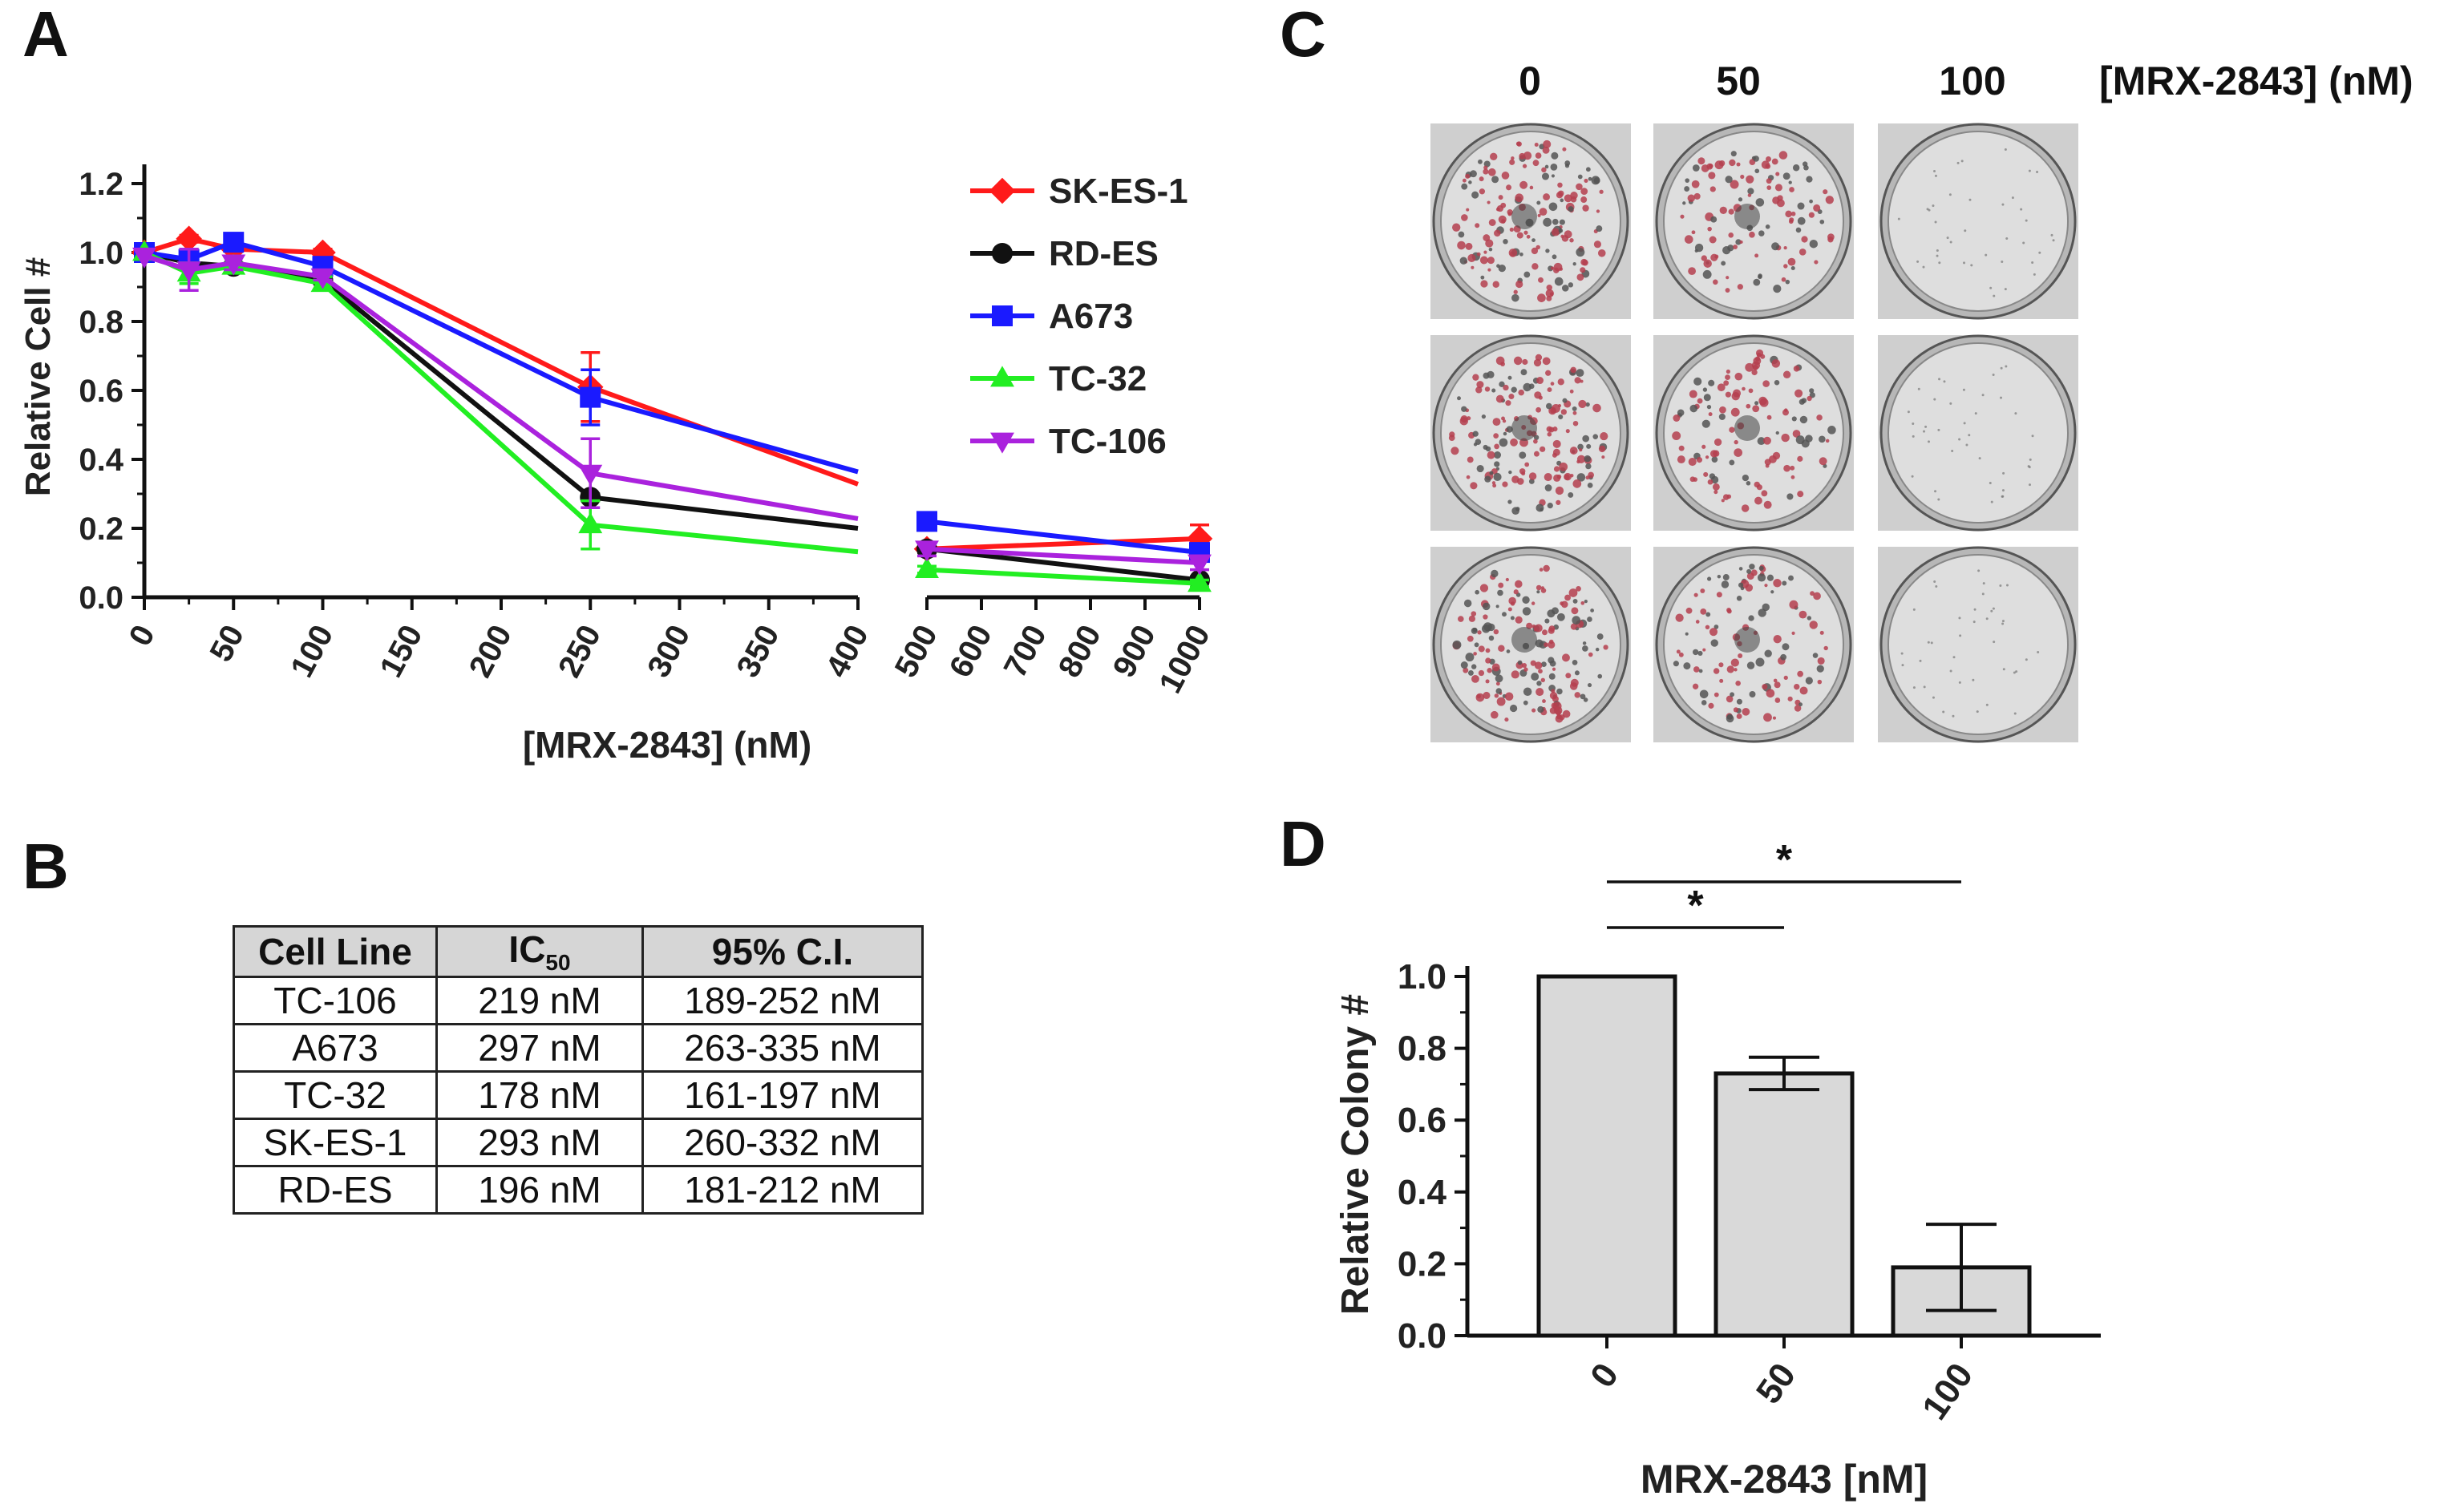 This screenshot has width=2460, height=1512. I want to click on chart-a-xtick-label: 100, so click(312, 652).